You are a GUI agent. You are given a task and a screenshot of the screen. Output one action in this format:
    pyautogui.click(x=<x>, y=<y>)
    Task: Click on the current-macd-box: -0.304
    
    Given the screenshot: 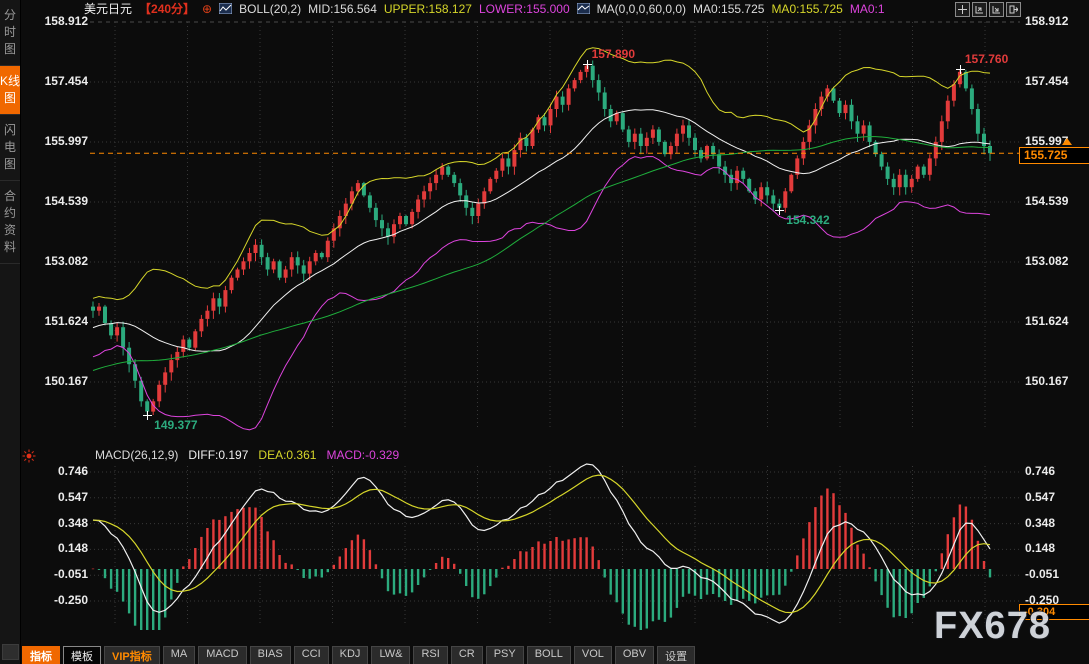 What is the action you would take?
    pyautogui.click(x=1054, y=612)
    